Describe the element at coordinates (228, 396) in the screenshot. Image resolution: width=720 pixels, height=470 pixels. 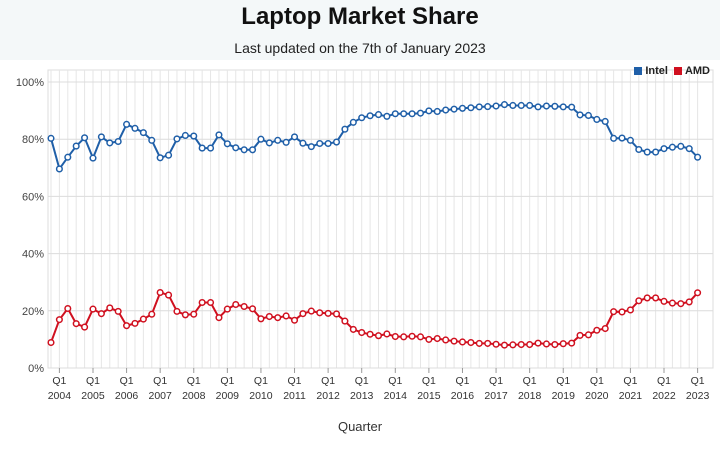
I see `x-tick-label-year: 2009` at that location.